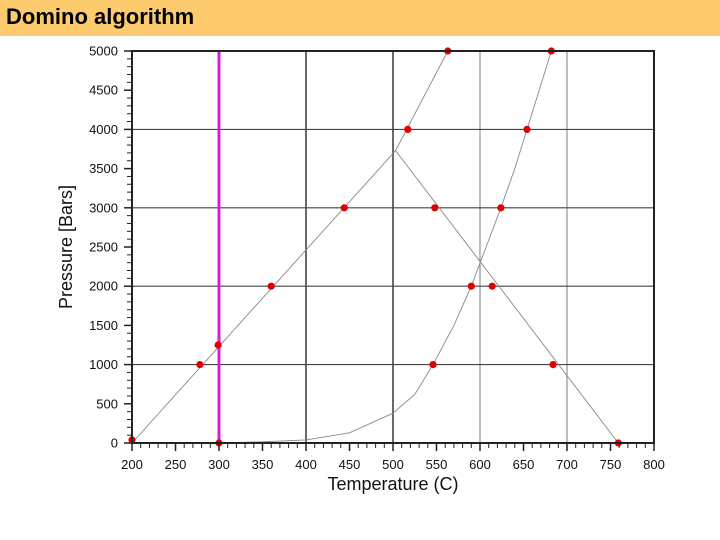 Image resolution: width=720 pixels, height=540 pixels. I want to click on x-tick-label: 600, so click(480, 464).